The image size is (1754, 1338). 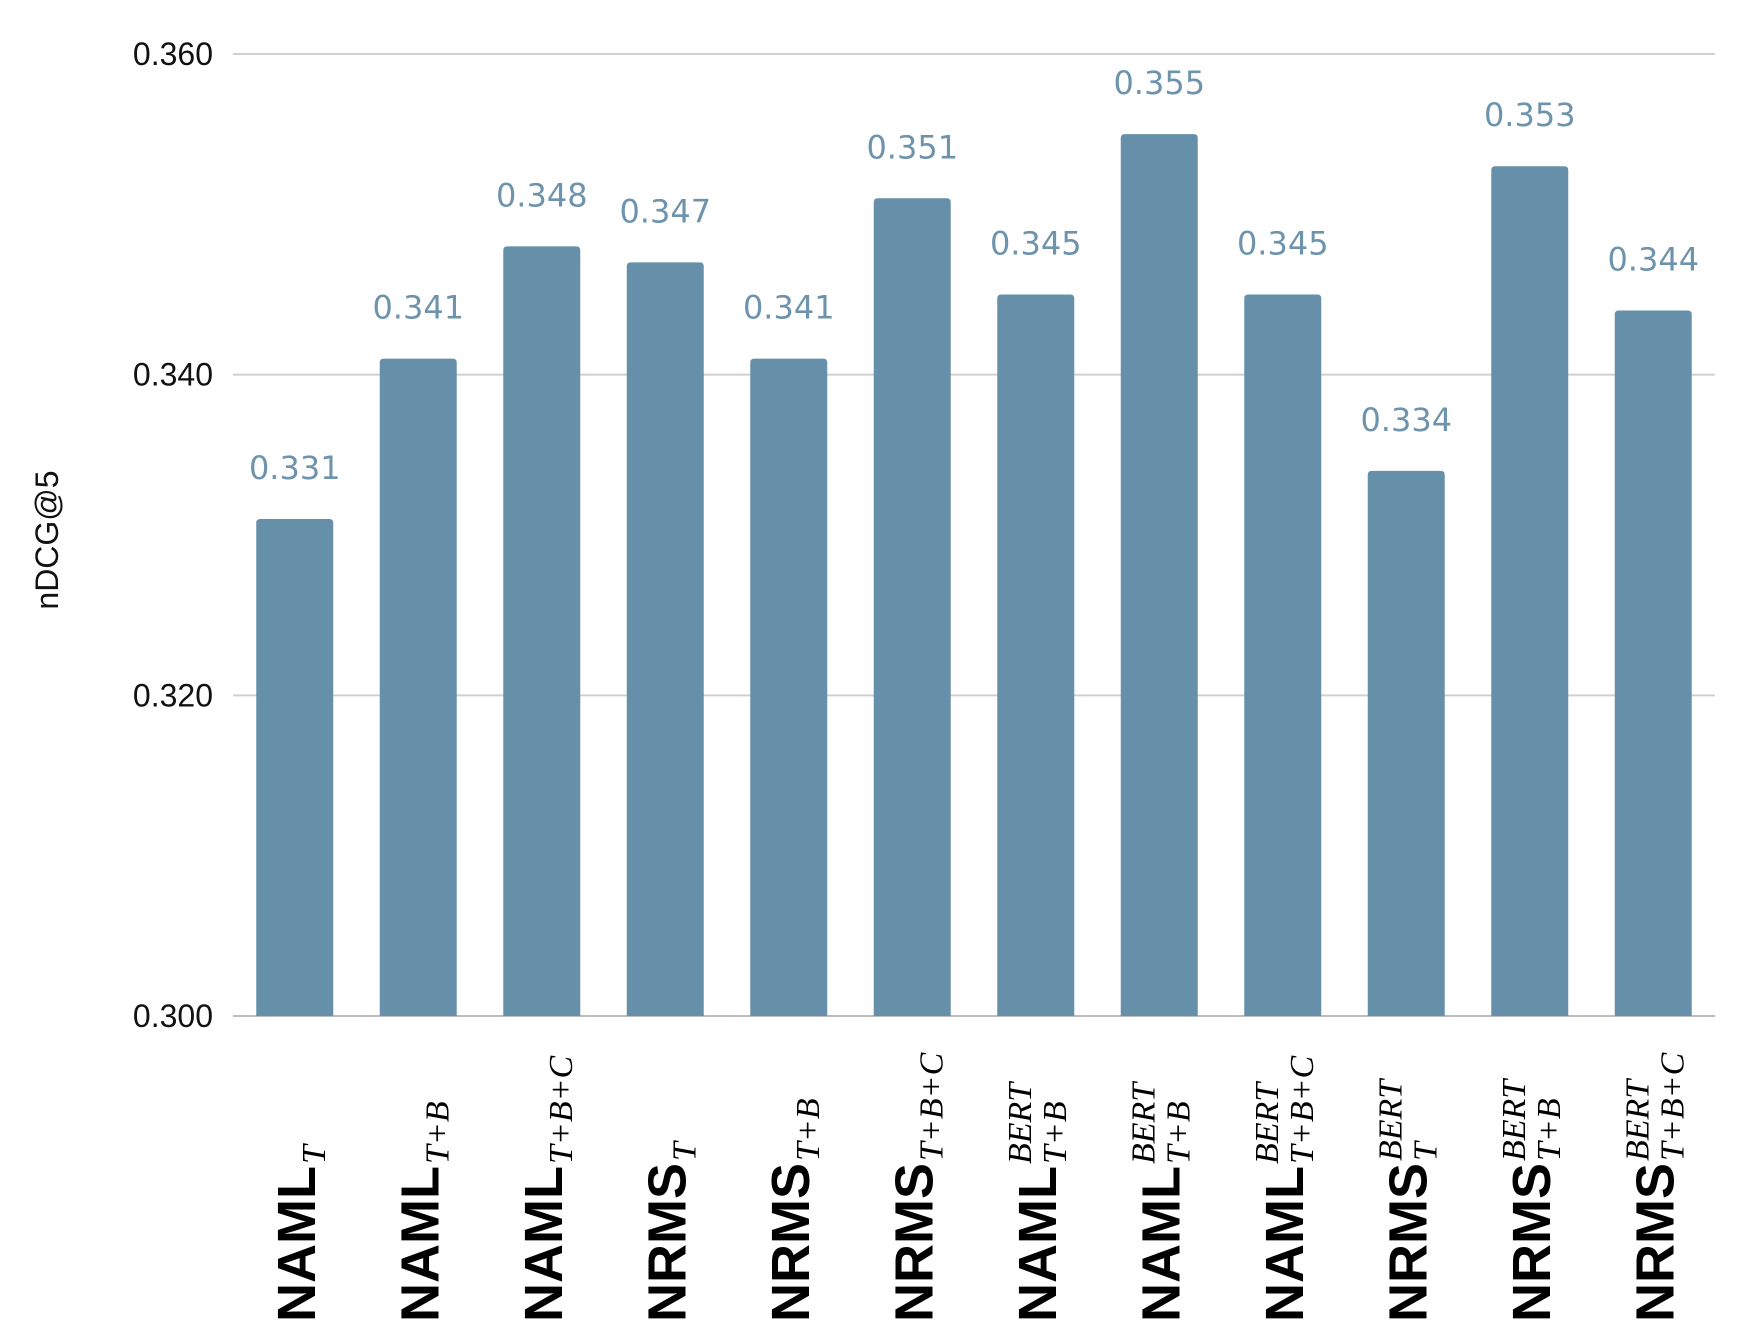 I want to click on y-axis-label: nDCG@5, so click(x=47, y=539).